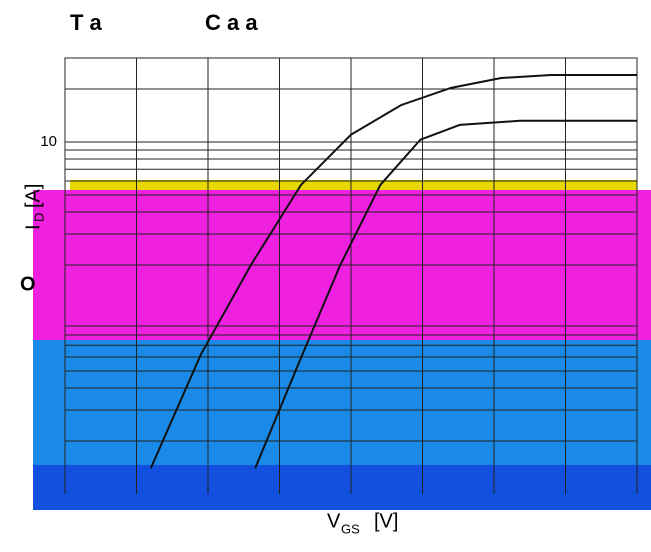 This screenshot has height=552, width=651. I want to click on x-label-subscript: GS, so click(350, 528).